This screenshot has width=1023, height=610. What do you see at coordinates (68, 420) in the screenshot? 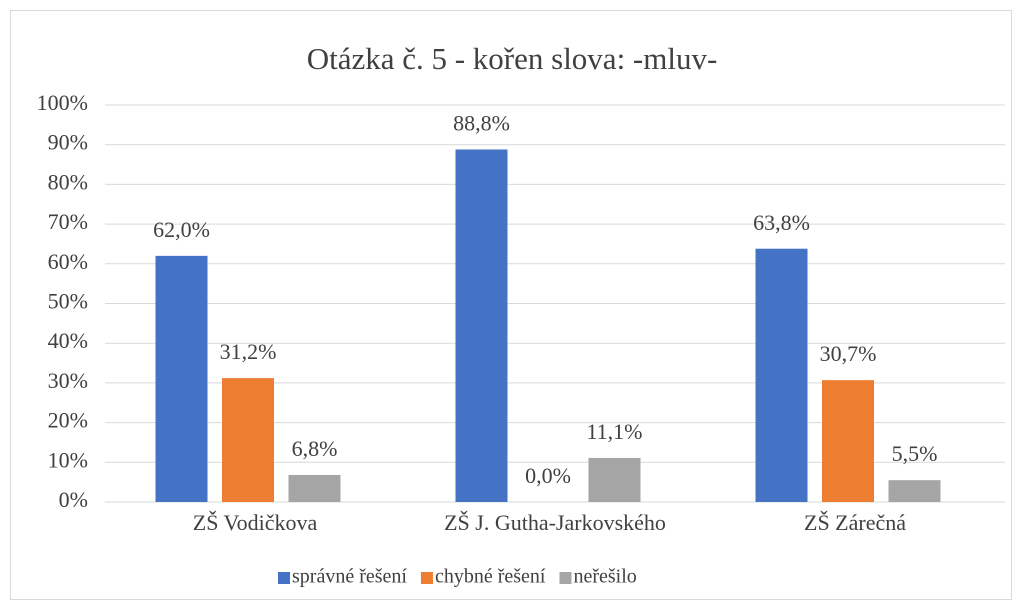
I see `y-tick-label: 20%` at bounding box center [68, 420].